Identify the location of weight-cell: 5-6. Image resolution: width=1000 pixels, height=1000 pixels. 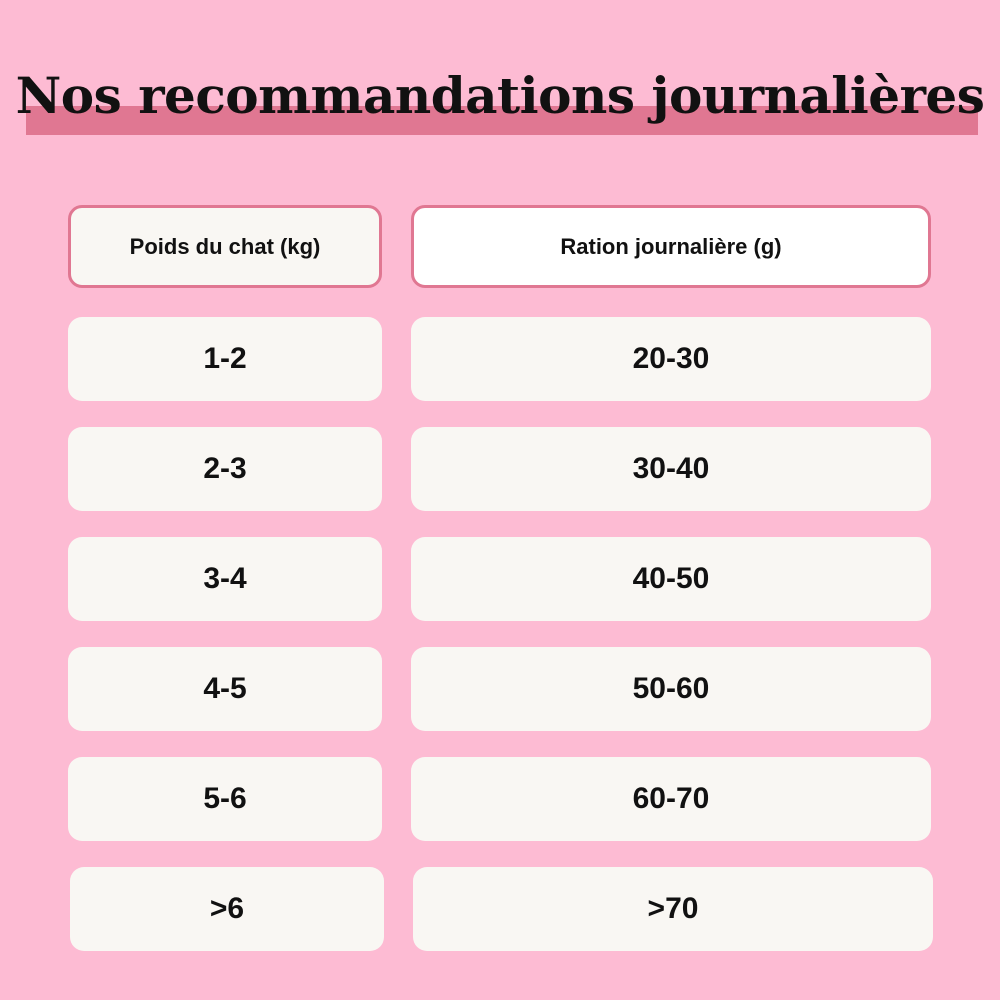
(225, 799).